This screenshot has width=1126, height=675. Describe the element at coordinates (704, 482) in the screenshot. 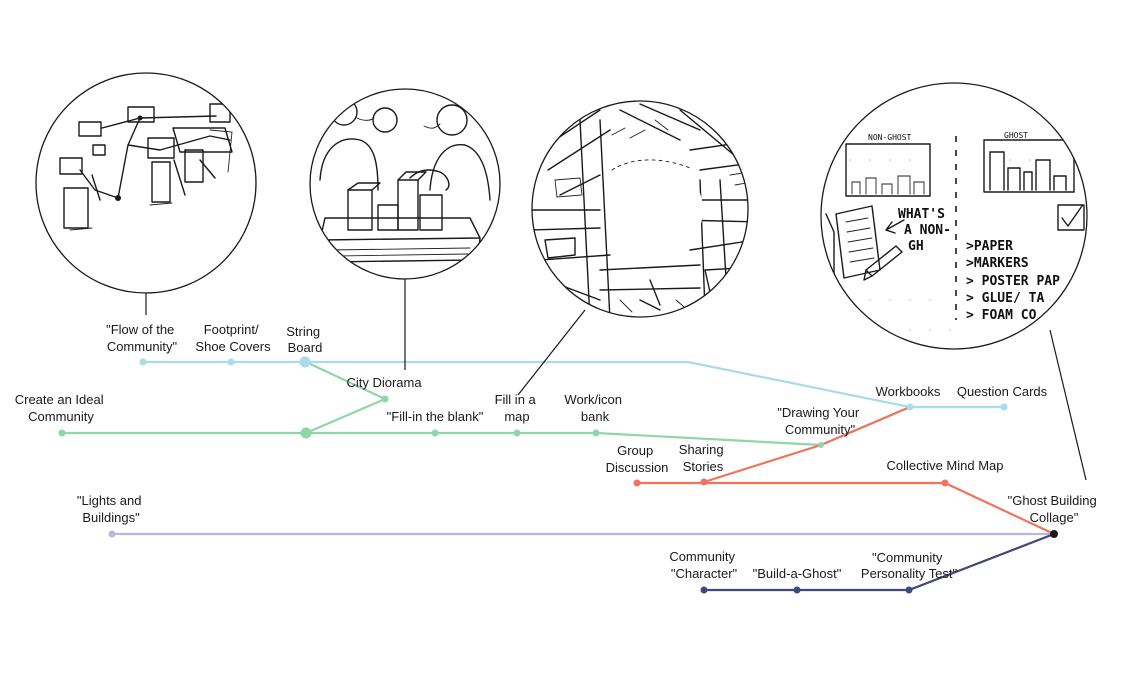

I see `station-sharing-stories` at that location.